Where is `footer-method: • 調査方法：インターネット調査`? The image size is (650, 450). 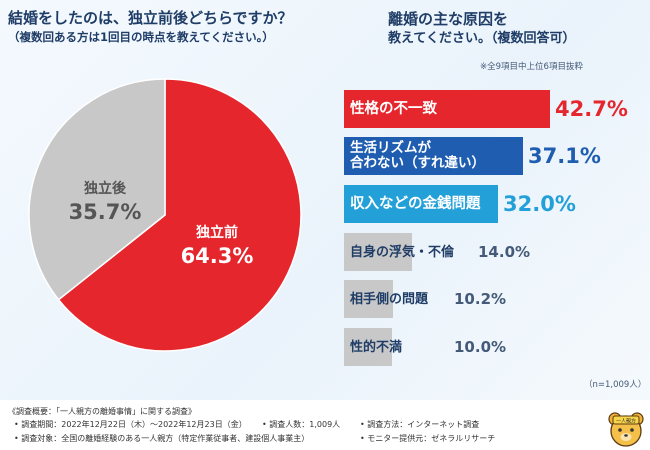 footer-method: • 調査方法：インターネット調査 is located at coordinates (420, 424).